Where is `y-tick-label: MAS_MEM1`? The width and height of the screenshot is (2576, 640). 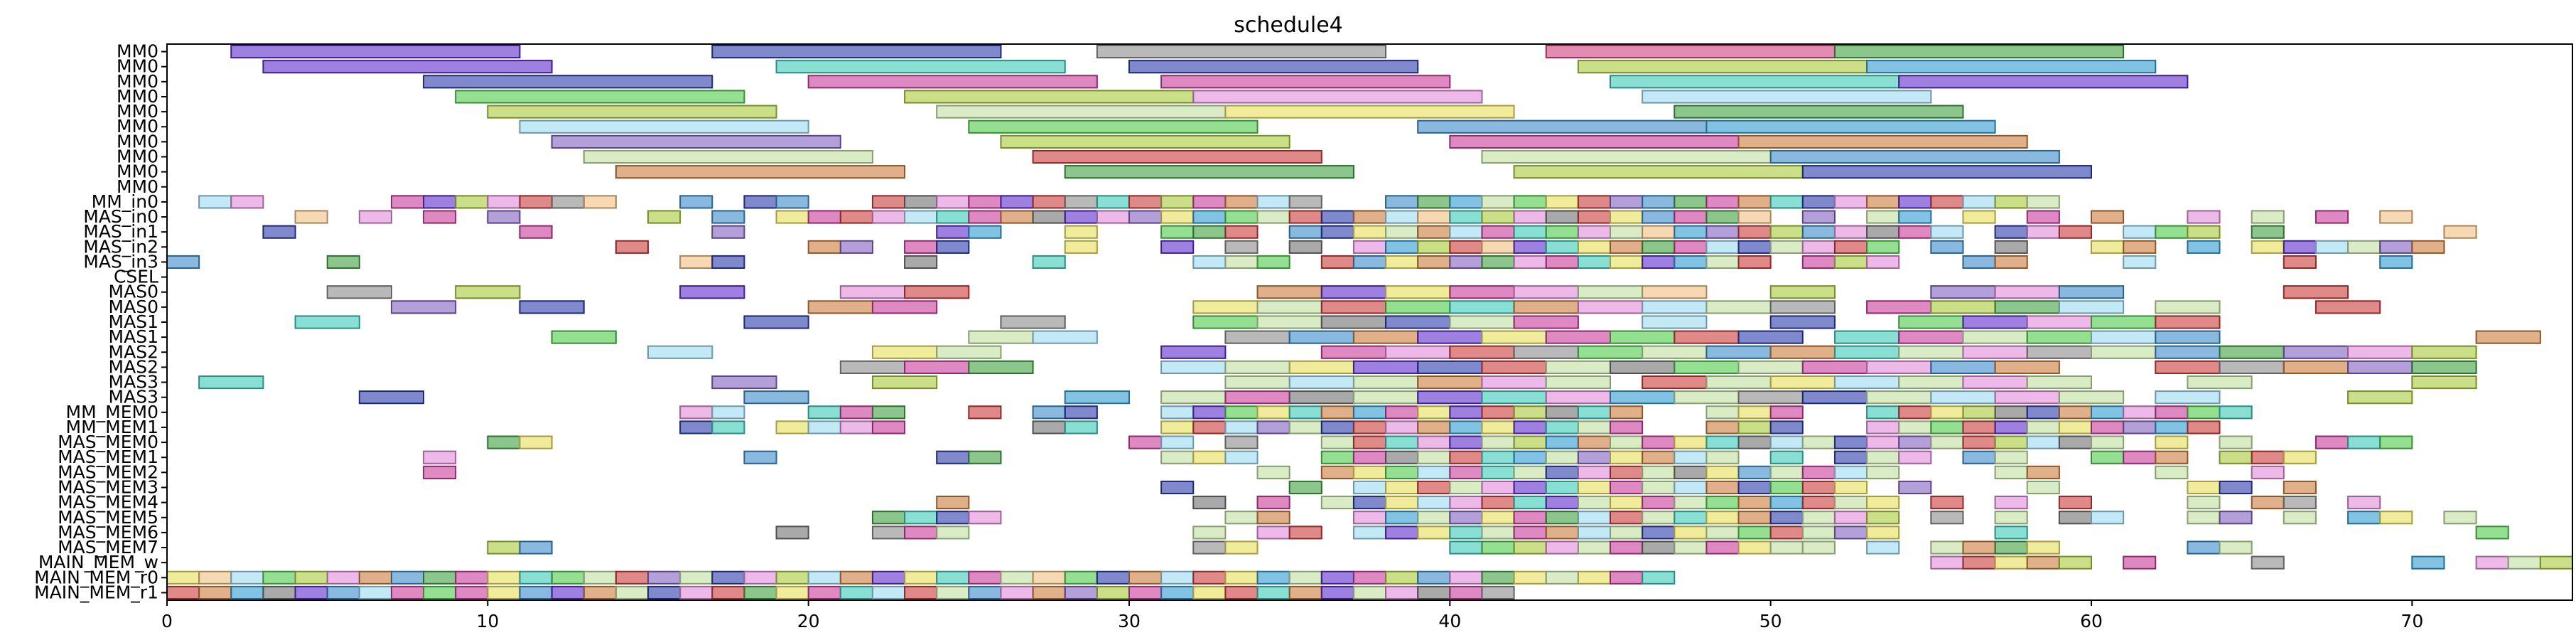 y-tick-label: MAS_MEM1 is located at coordinates (108, 457).